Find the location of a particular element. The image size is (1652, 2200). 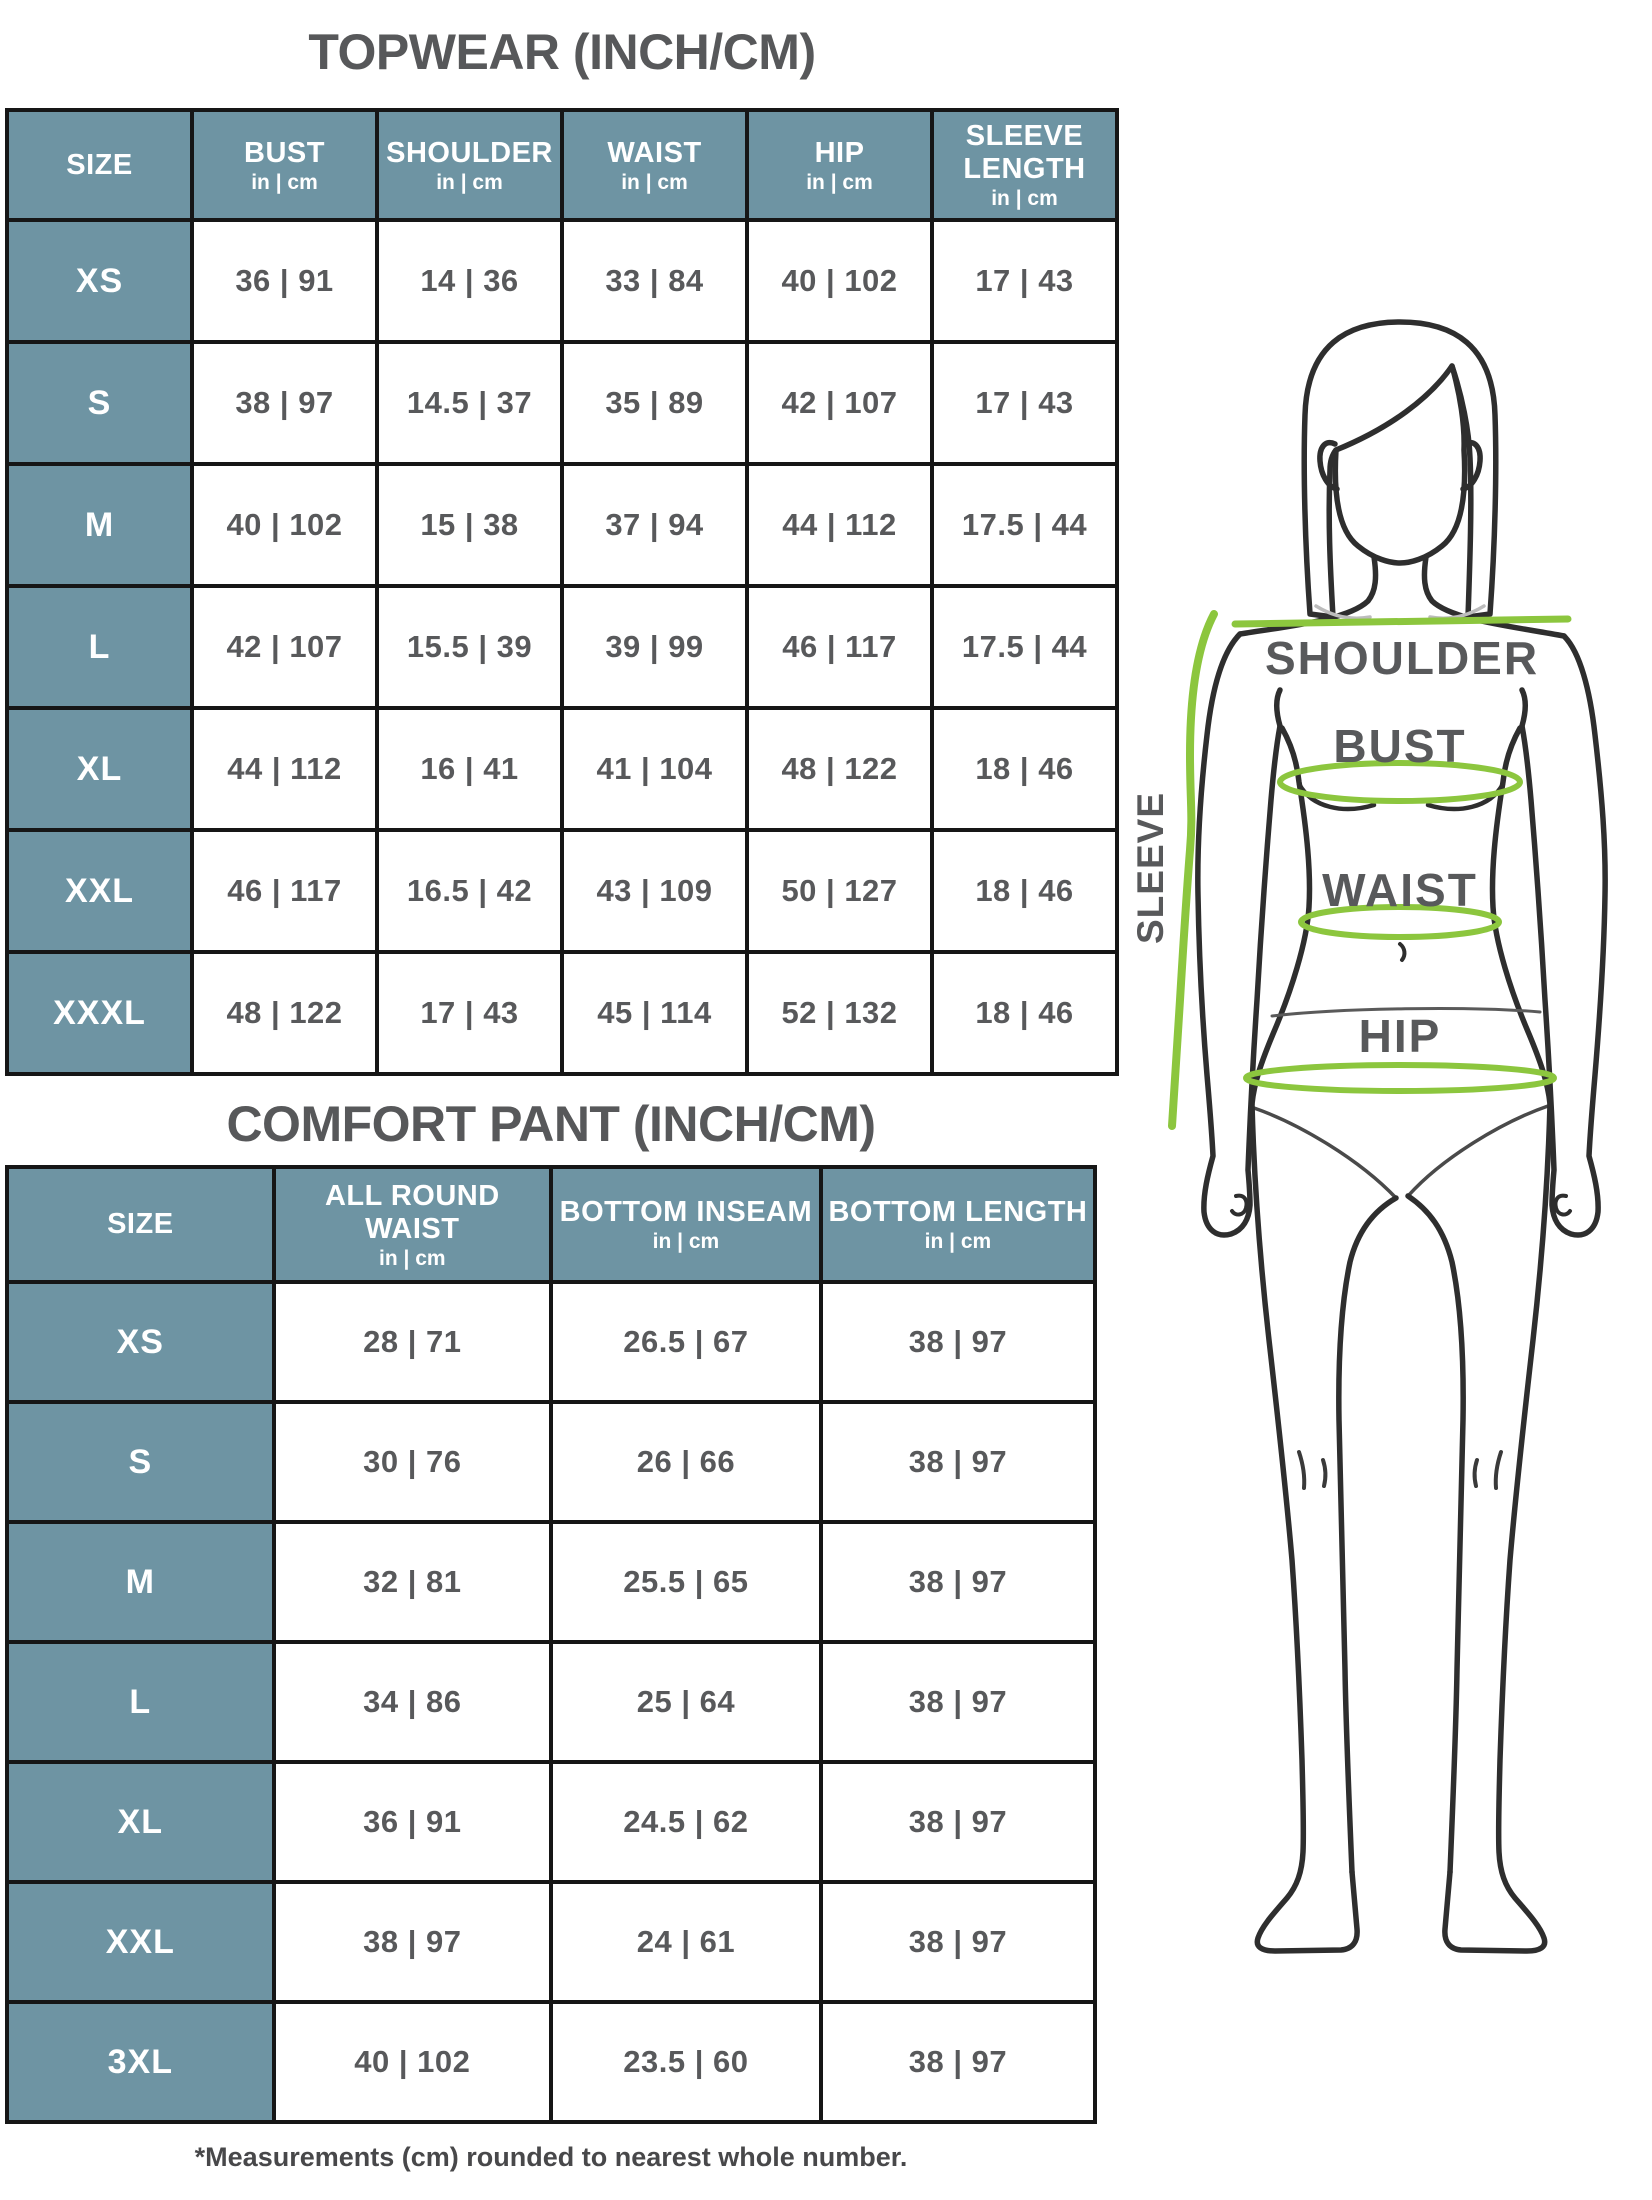

waist-value: 38 | 97 is located at coordinates (412, 1942).